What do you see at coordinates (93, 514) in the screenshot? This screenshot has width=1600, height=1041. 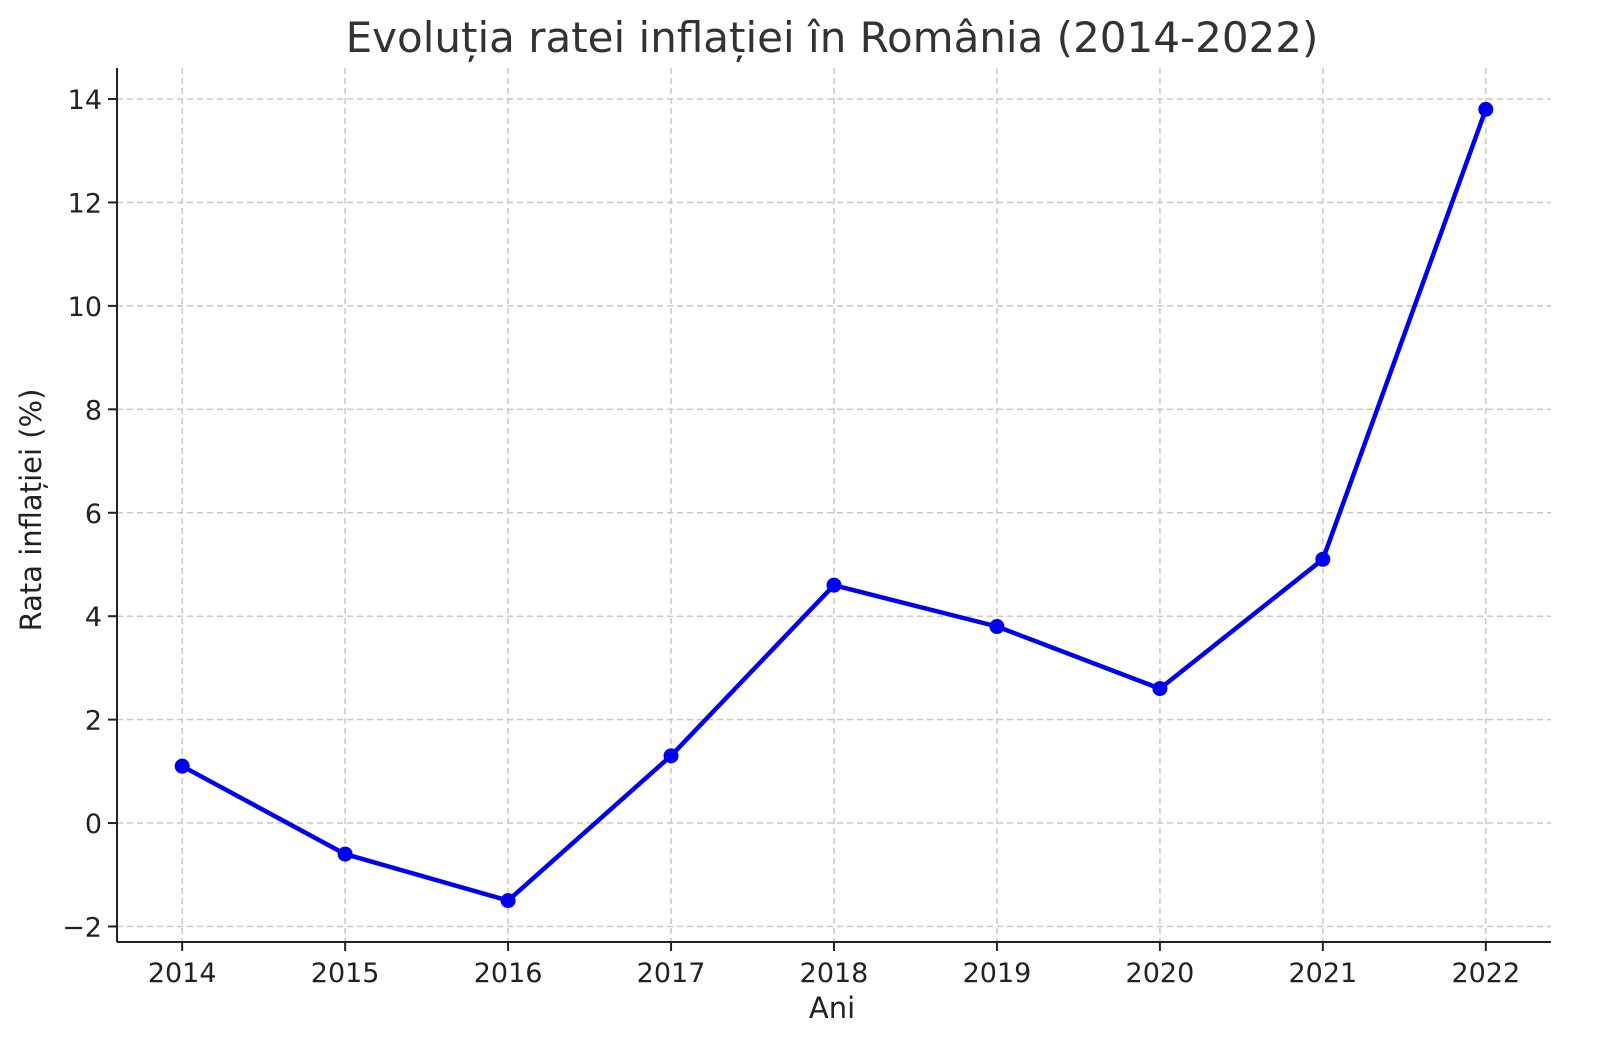 I see `y-tick-label-4: 6` at bounding box center [93, 514].